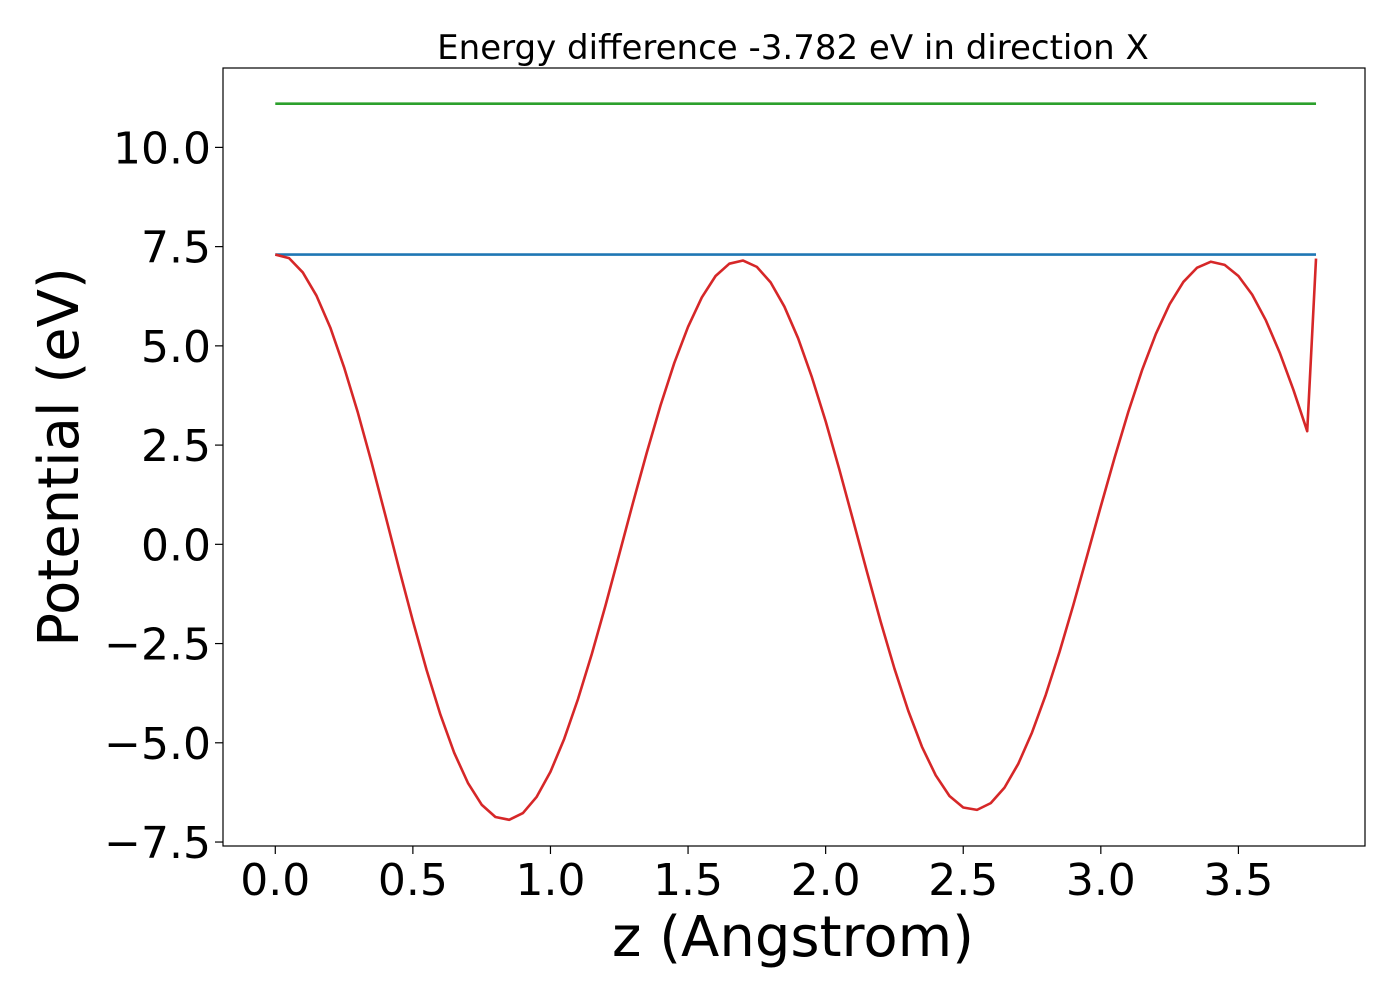 This screenshot has width=1400, height=1000. I want to click on y-axis-ticks: −7.5 −5.0 −2.5 0.0 2.5 5.0 7.5 10.0, so click(163, 496).